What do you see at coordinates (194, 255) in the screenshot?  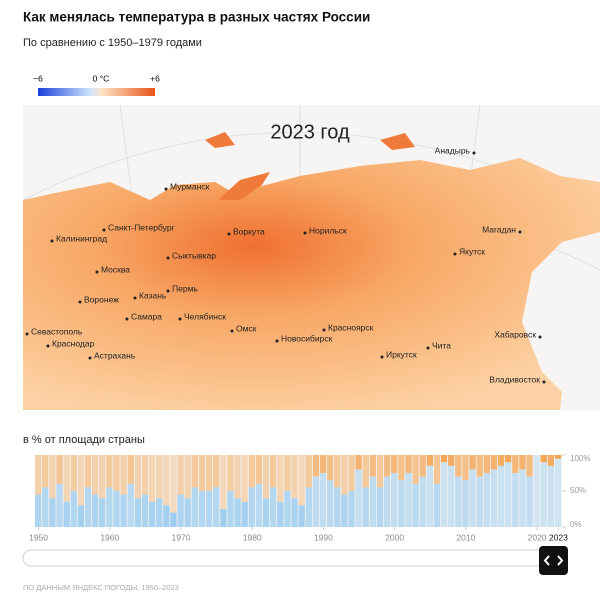 I see `city-label: Сыктывкар` at bounding box center [194, 255].